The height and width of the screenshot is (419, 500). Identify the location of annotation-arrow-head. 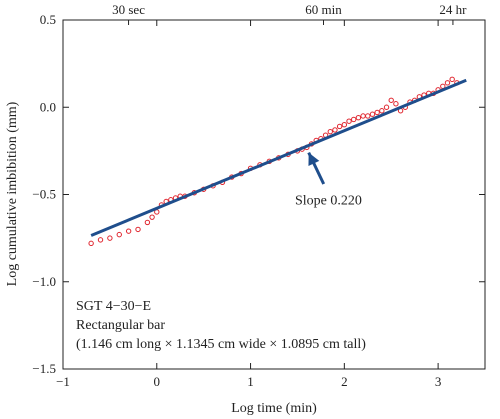
(314, 159).